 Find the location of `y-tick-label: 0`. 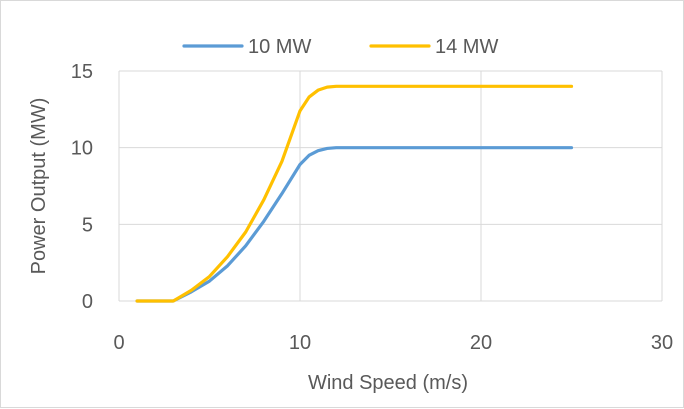

y-tick-label: 0 is located at coordinates (87, 302).